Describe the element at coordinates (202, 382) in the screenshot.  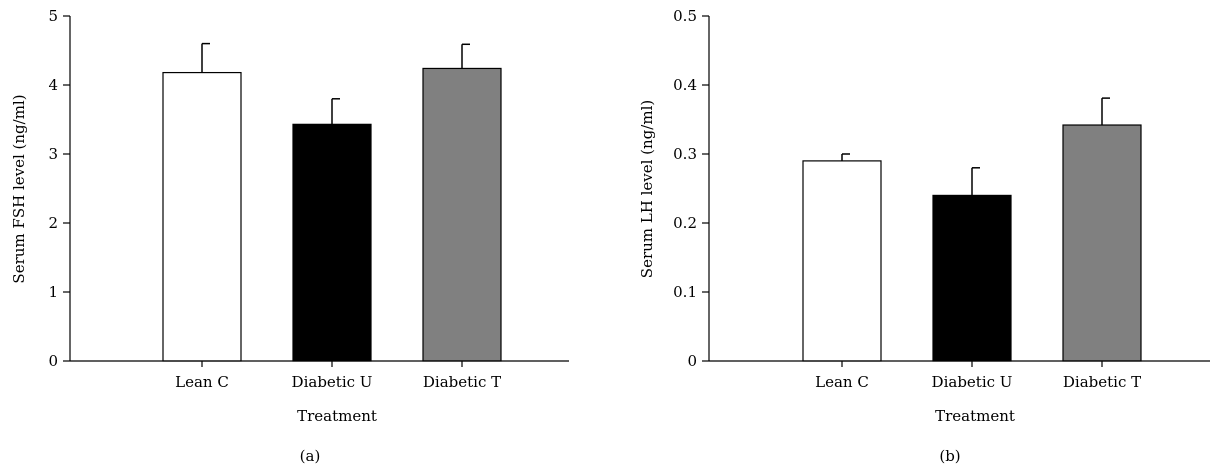
I see `panel-a-x-tick-label: Lean C` at that location.